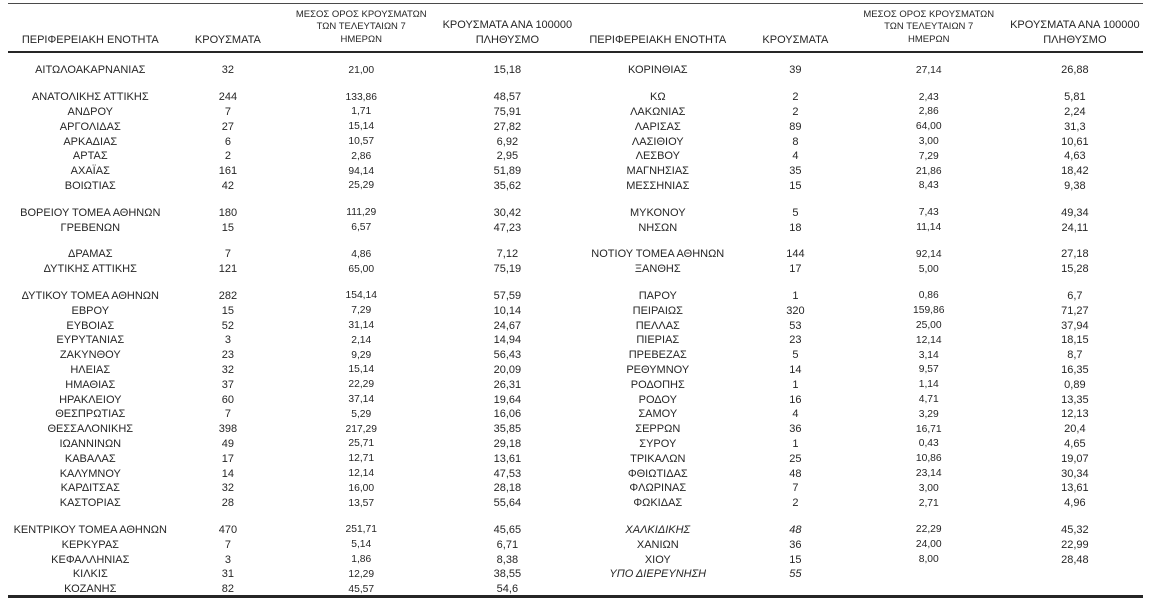  Describe the element at coordinates (90, 488) in the screenshot. I see `region-cell: ΚΑΡΔΙΤΣΑΣ` at that location.